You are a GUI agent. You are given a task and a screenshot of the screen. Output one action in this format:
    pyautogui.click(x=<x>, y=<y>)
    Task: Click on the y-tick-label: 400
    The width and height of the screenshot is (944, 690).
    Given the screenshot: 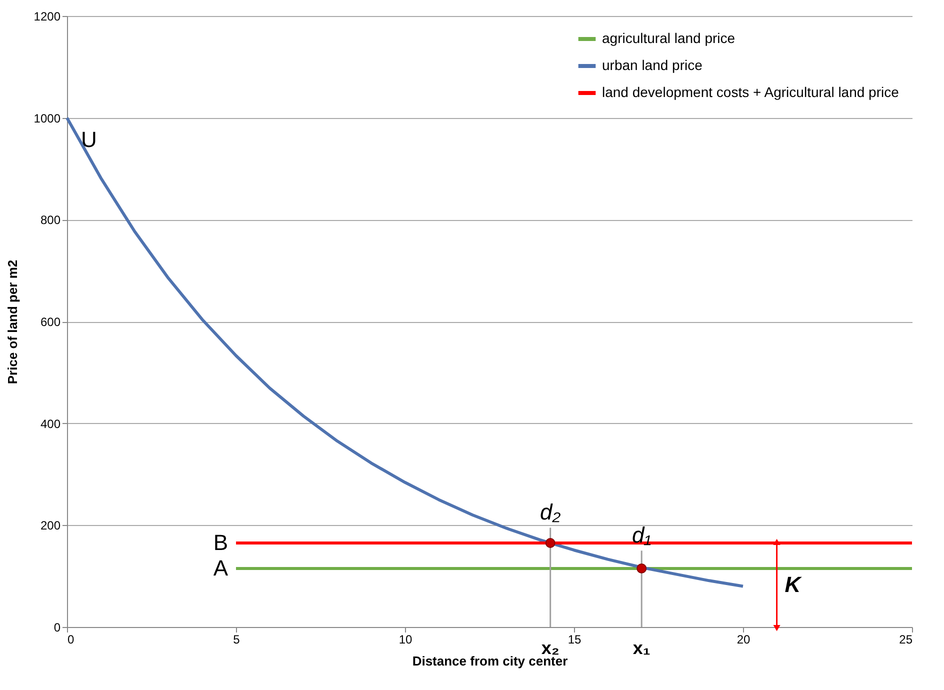 What is the action you would take?
    pyautogui.click(x=50, y=423)
    